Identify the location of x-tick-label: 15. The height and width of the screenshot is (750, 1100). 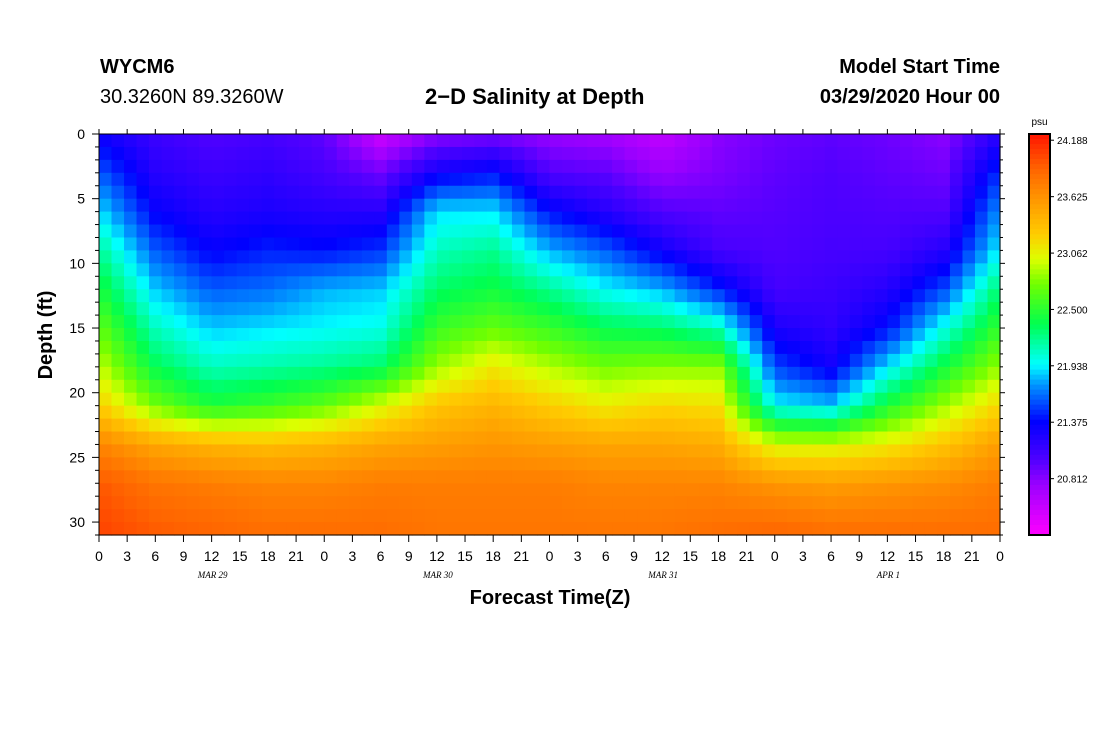
(240, 556).